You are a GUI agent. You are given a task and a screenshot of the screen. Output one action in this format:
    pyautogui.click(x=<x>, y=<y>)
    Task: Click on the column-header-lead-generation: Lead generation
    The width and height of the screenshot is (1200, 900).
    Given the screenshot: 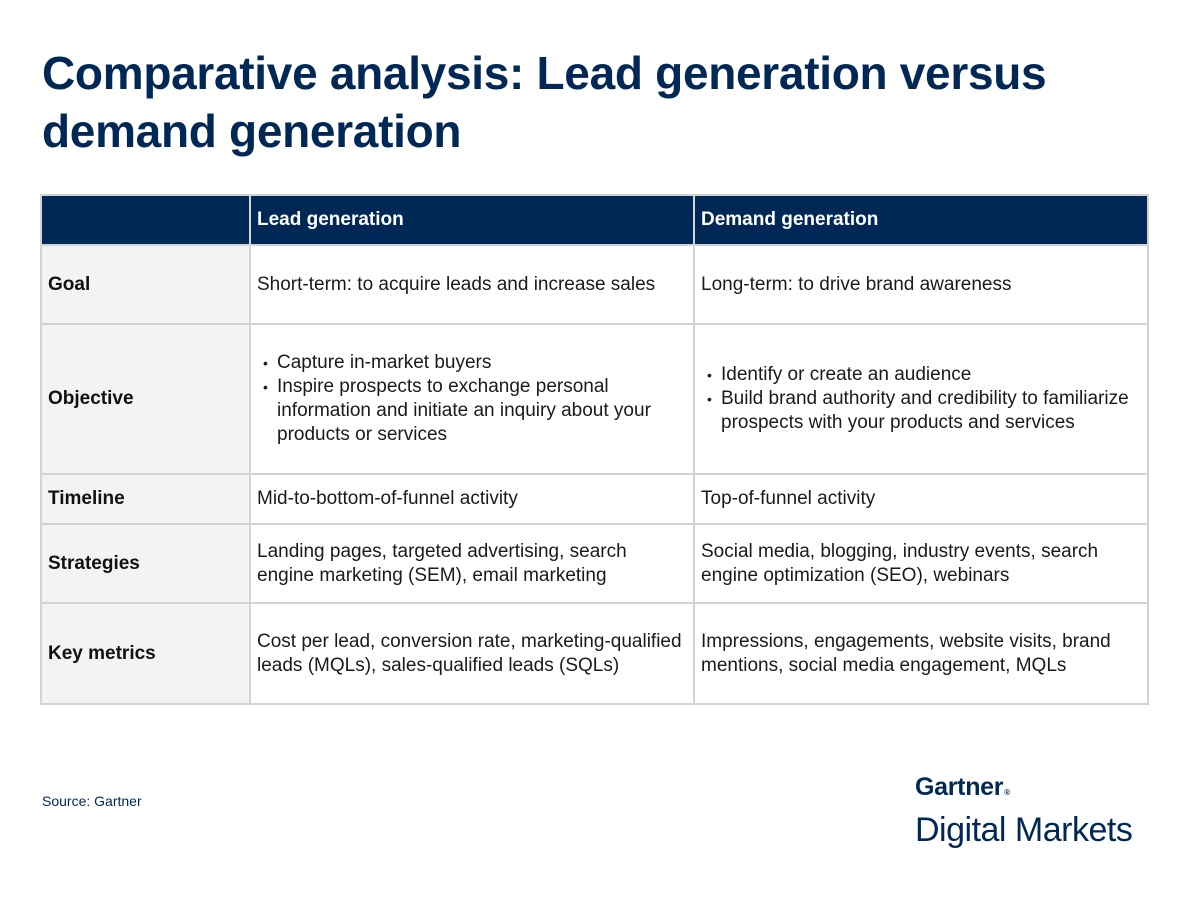 What is the action you would take?
    pyautogui.click(x=472, y=220)
    